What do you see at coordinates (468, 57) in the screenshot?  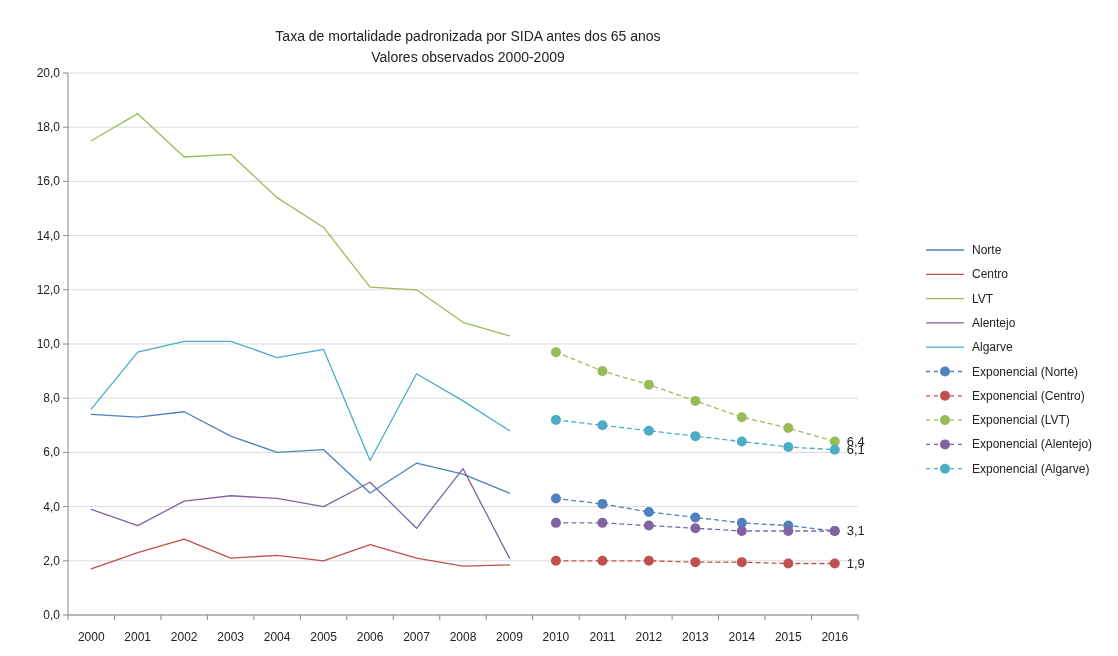 I see `chart-subtitle: Valores observados 2000-2009` at bounding box center [468, 57].